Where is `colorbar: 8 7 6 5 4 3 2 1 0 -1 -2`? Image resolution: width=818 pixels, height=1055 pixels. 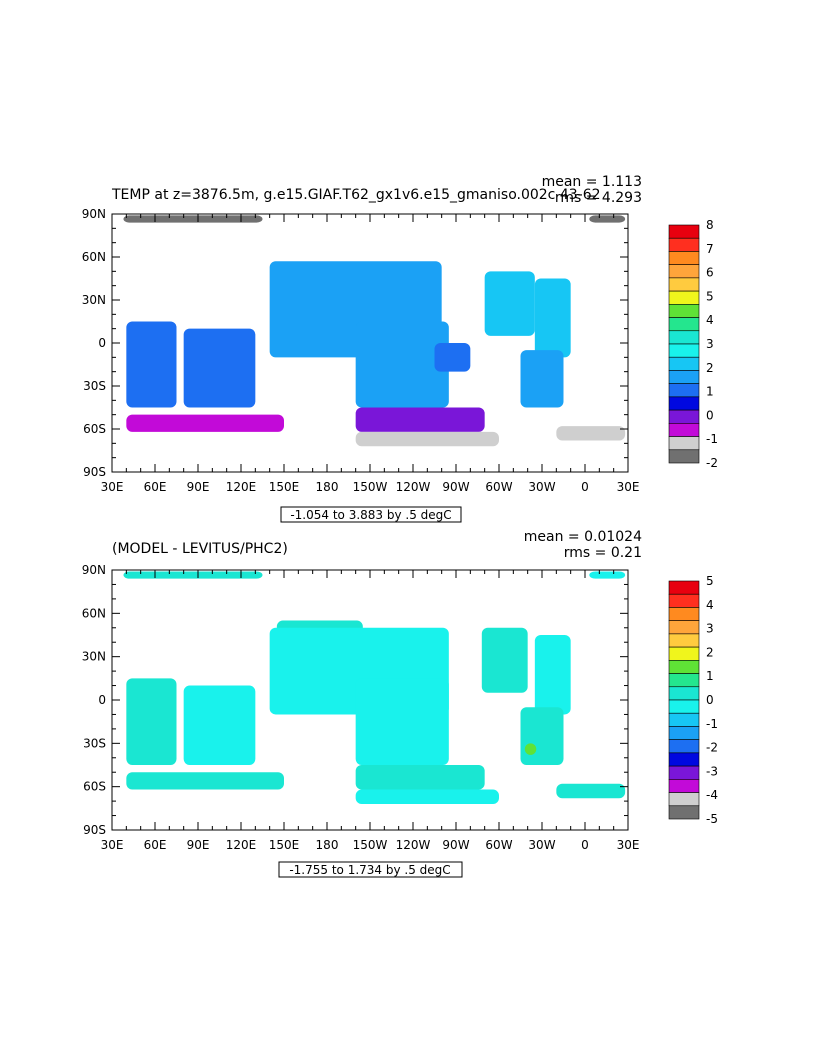
colorbar: 8 7 6 5 4 3 2 1 0 -1 -2 is located at coordinates (693, 344).